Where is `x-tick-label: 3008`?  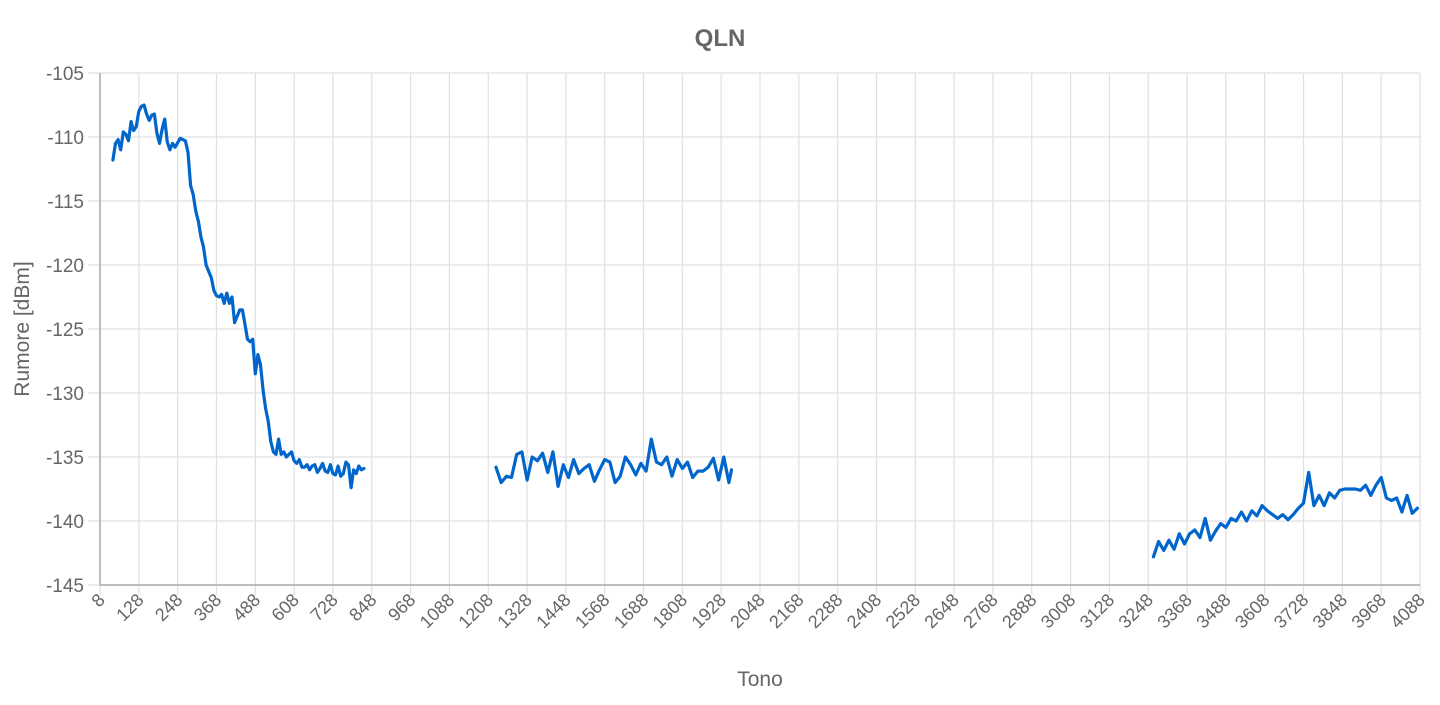 x-tick-label: 3008 is located at coordinates (1058, 611).